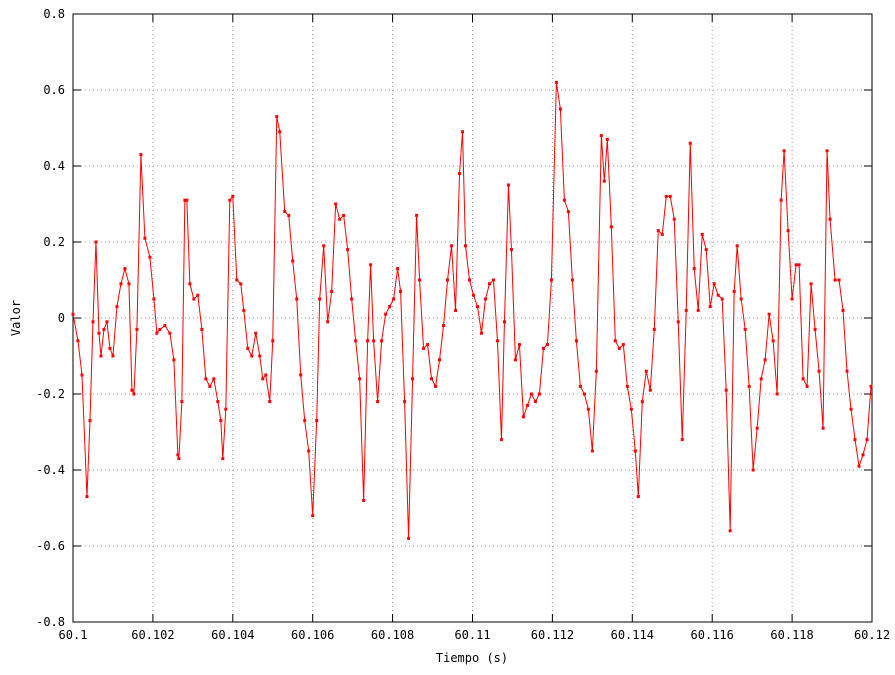 This screenshot has height=675, width=895. I want to click on y-tick-label: -0.2, so click(50, 394).